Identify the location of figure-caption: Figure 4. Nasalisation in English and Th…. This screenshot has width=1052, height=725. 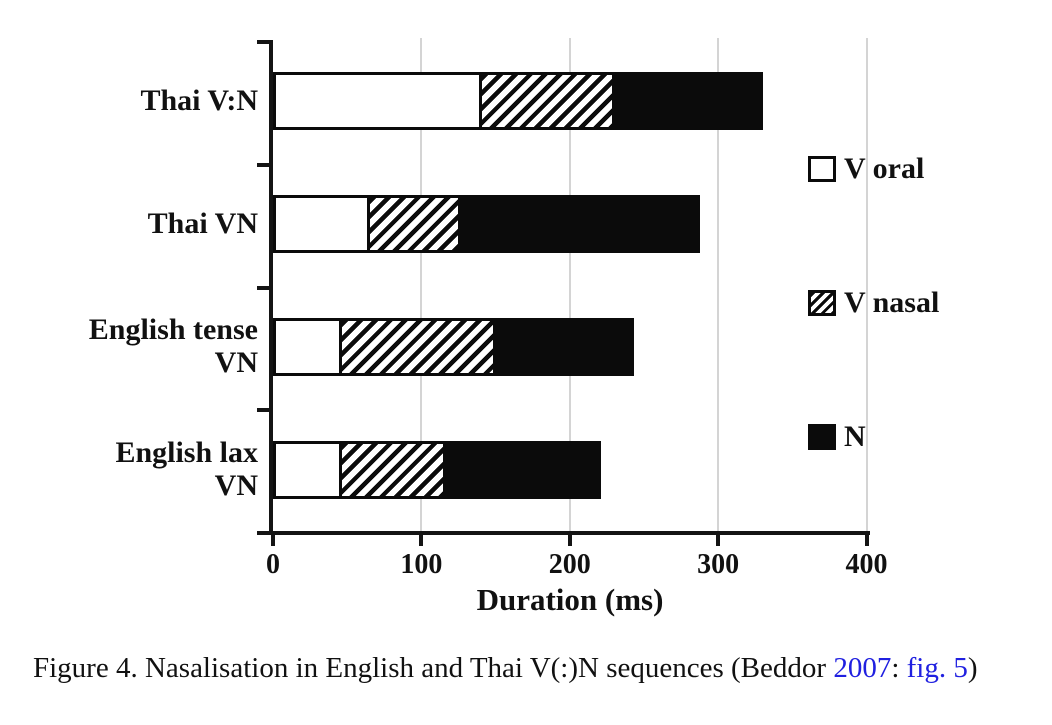
(533, 668).